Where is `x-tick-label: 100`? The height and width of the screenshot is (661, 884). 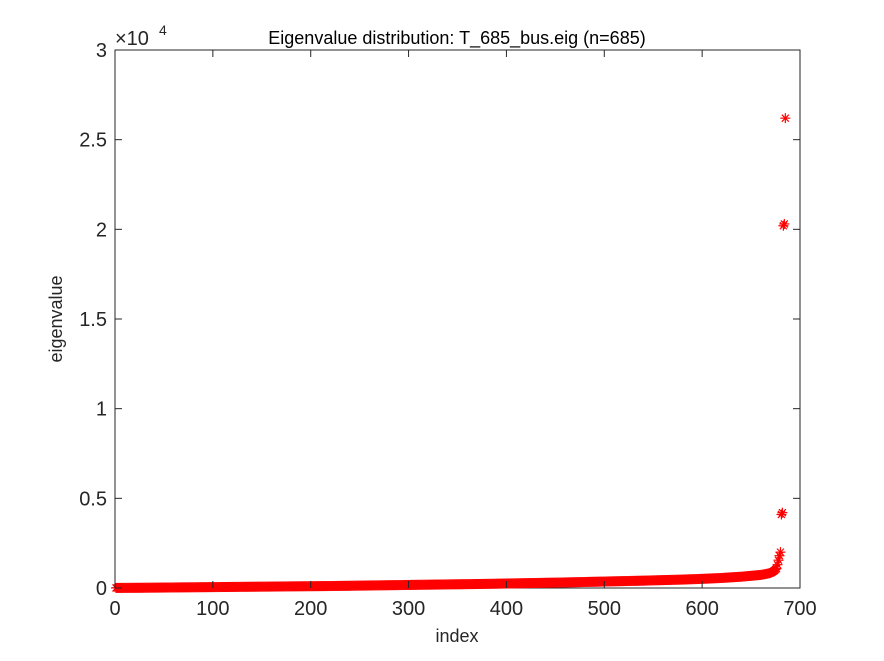
x-tick-label: 100 is located at coordinates (212, 609).